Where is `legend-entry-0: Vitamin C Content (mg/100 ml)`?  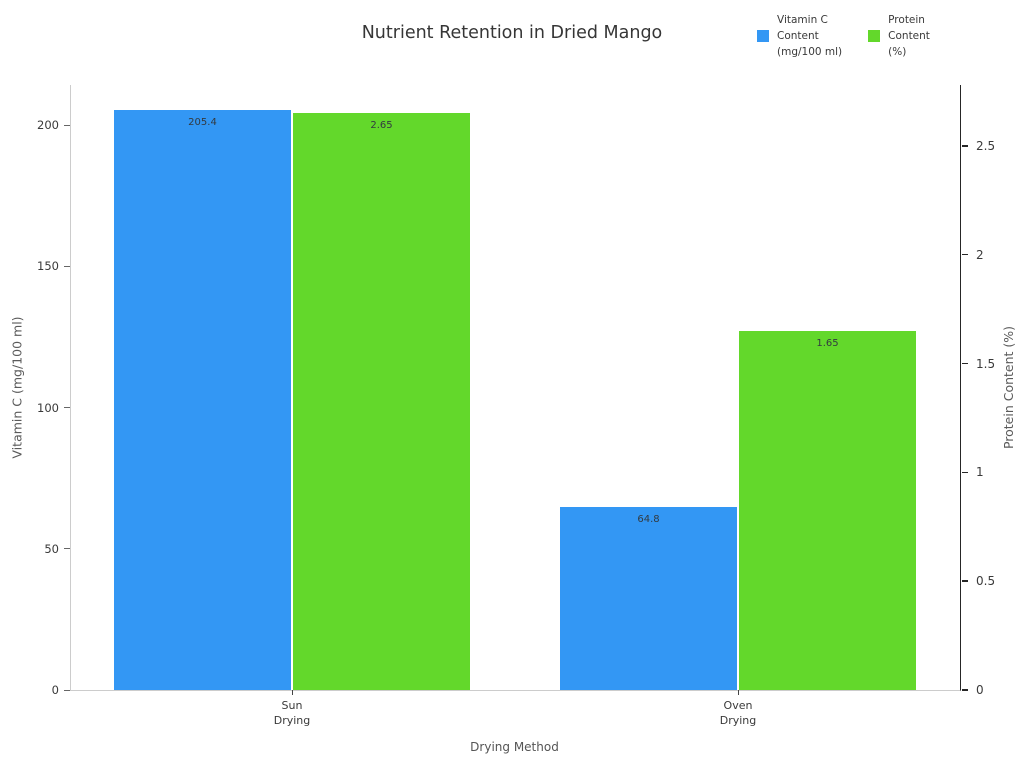 legend-entry-0: Vitamin C Content (mg/100 ml) is located at coordinates (799, 36).